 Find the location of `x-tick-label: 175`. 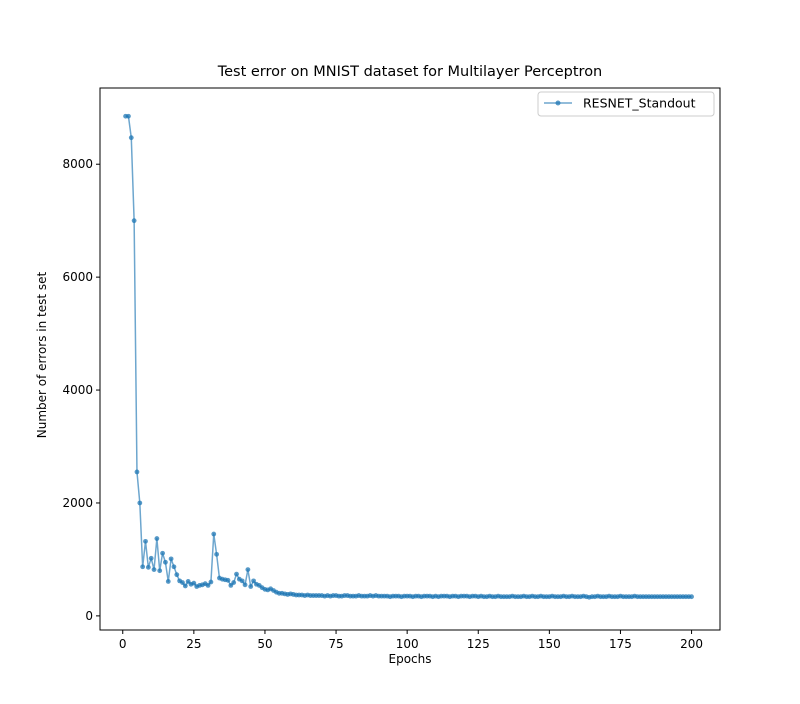

x-tick-label: 175 is located at coordinates (620, 644).